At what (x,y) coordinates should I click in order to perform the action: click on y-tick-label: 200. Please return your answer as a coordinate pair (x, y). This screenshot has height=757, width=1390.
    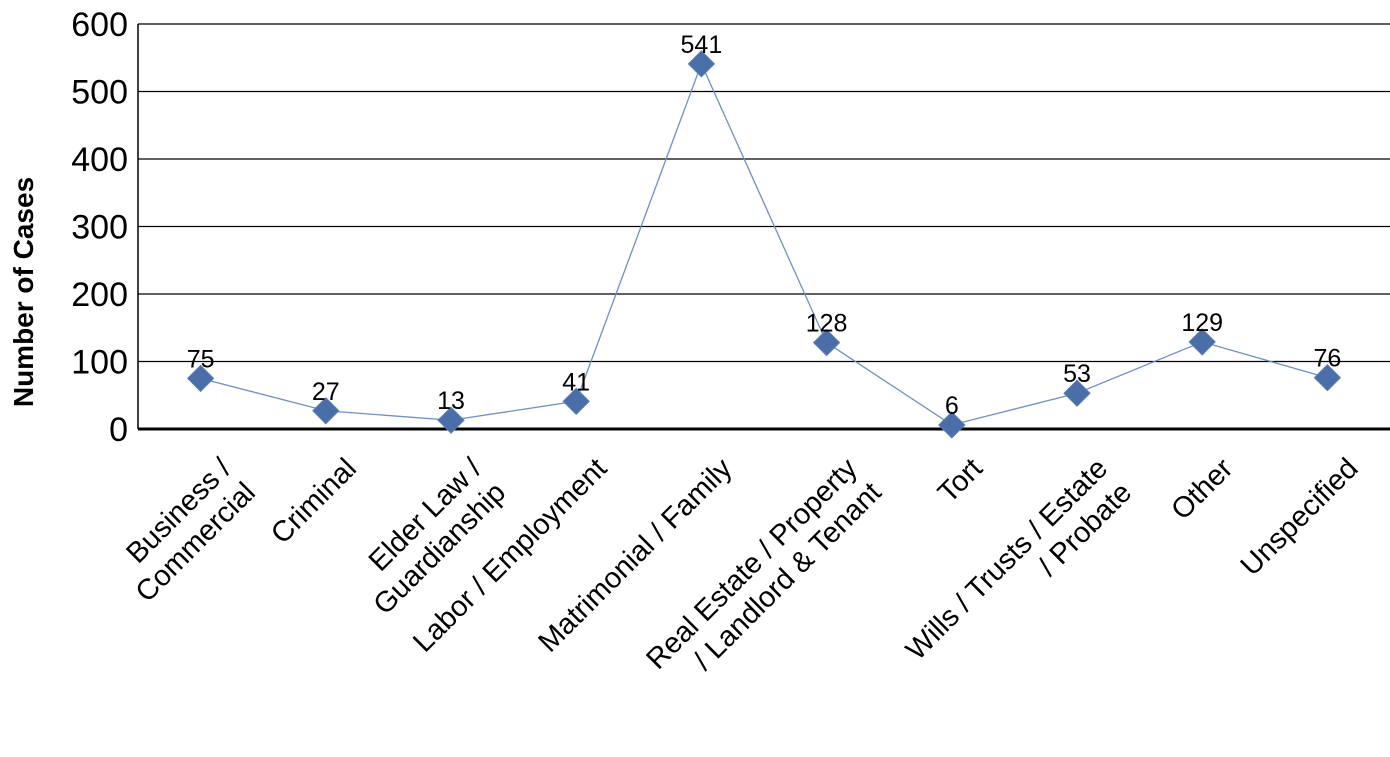
    Looking at the image, I should click on (99, 295).